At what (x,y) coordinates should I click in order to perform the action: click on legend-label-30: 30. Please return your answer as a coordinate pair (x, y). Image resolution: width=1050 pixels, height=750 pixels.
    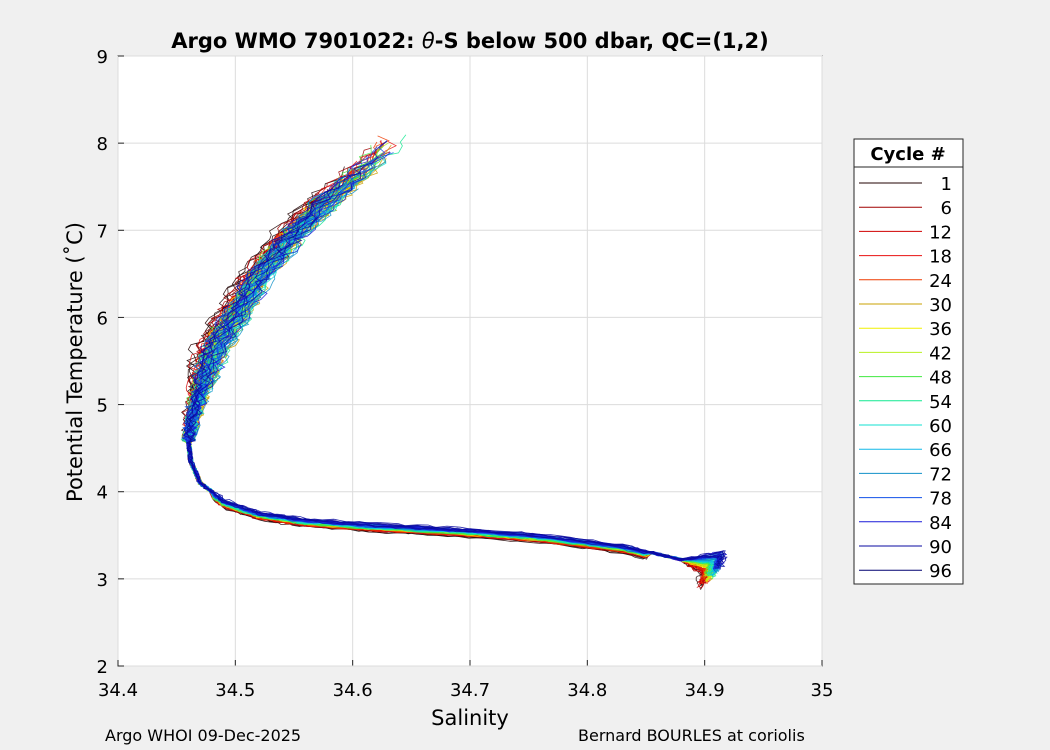
    Looking at the image, I should click on (940, 305).